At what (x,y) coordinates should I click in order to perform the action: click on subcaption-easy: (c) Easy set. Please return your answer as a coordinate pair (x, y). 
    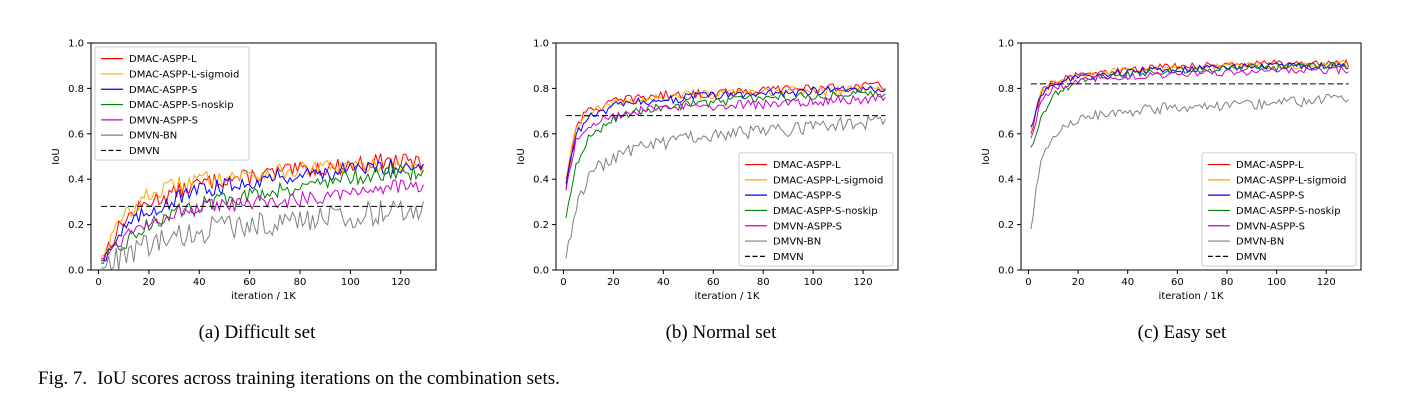
    Looking at the image, I should click on (1182, 332).